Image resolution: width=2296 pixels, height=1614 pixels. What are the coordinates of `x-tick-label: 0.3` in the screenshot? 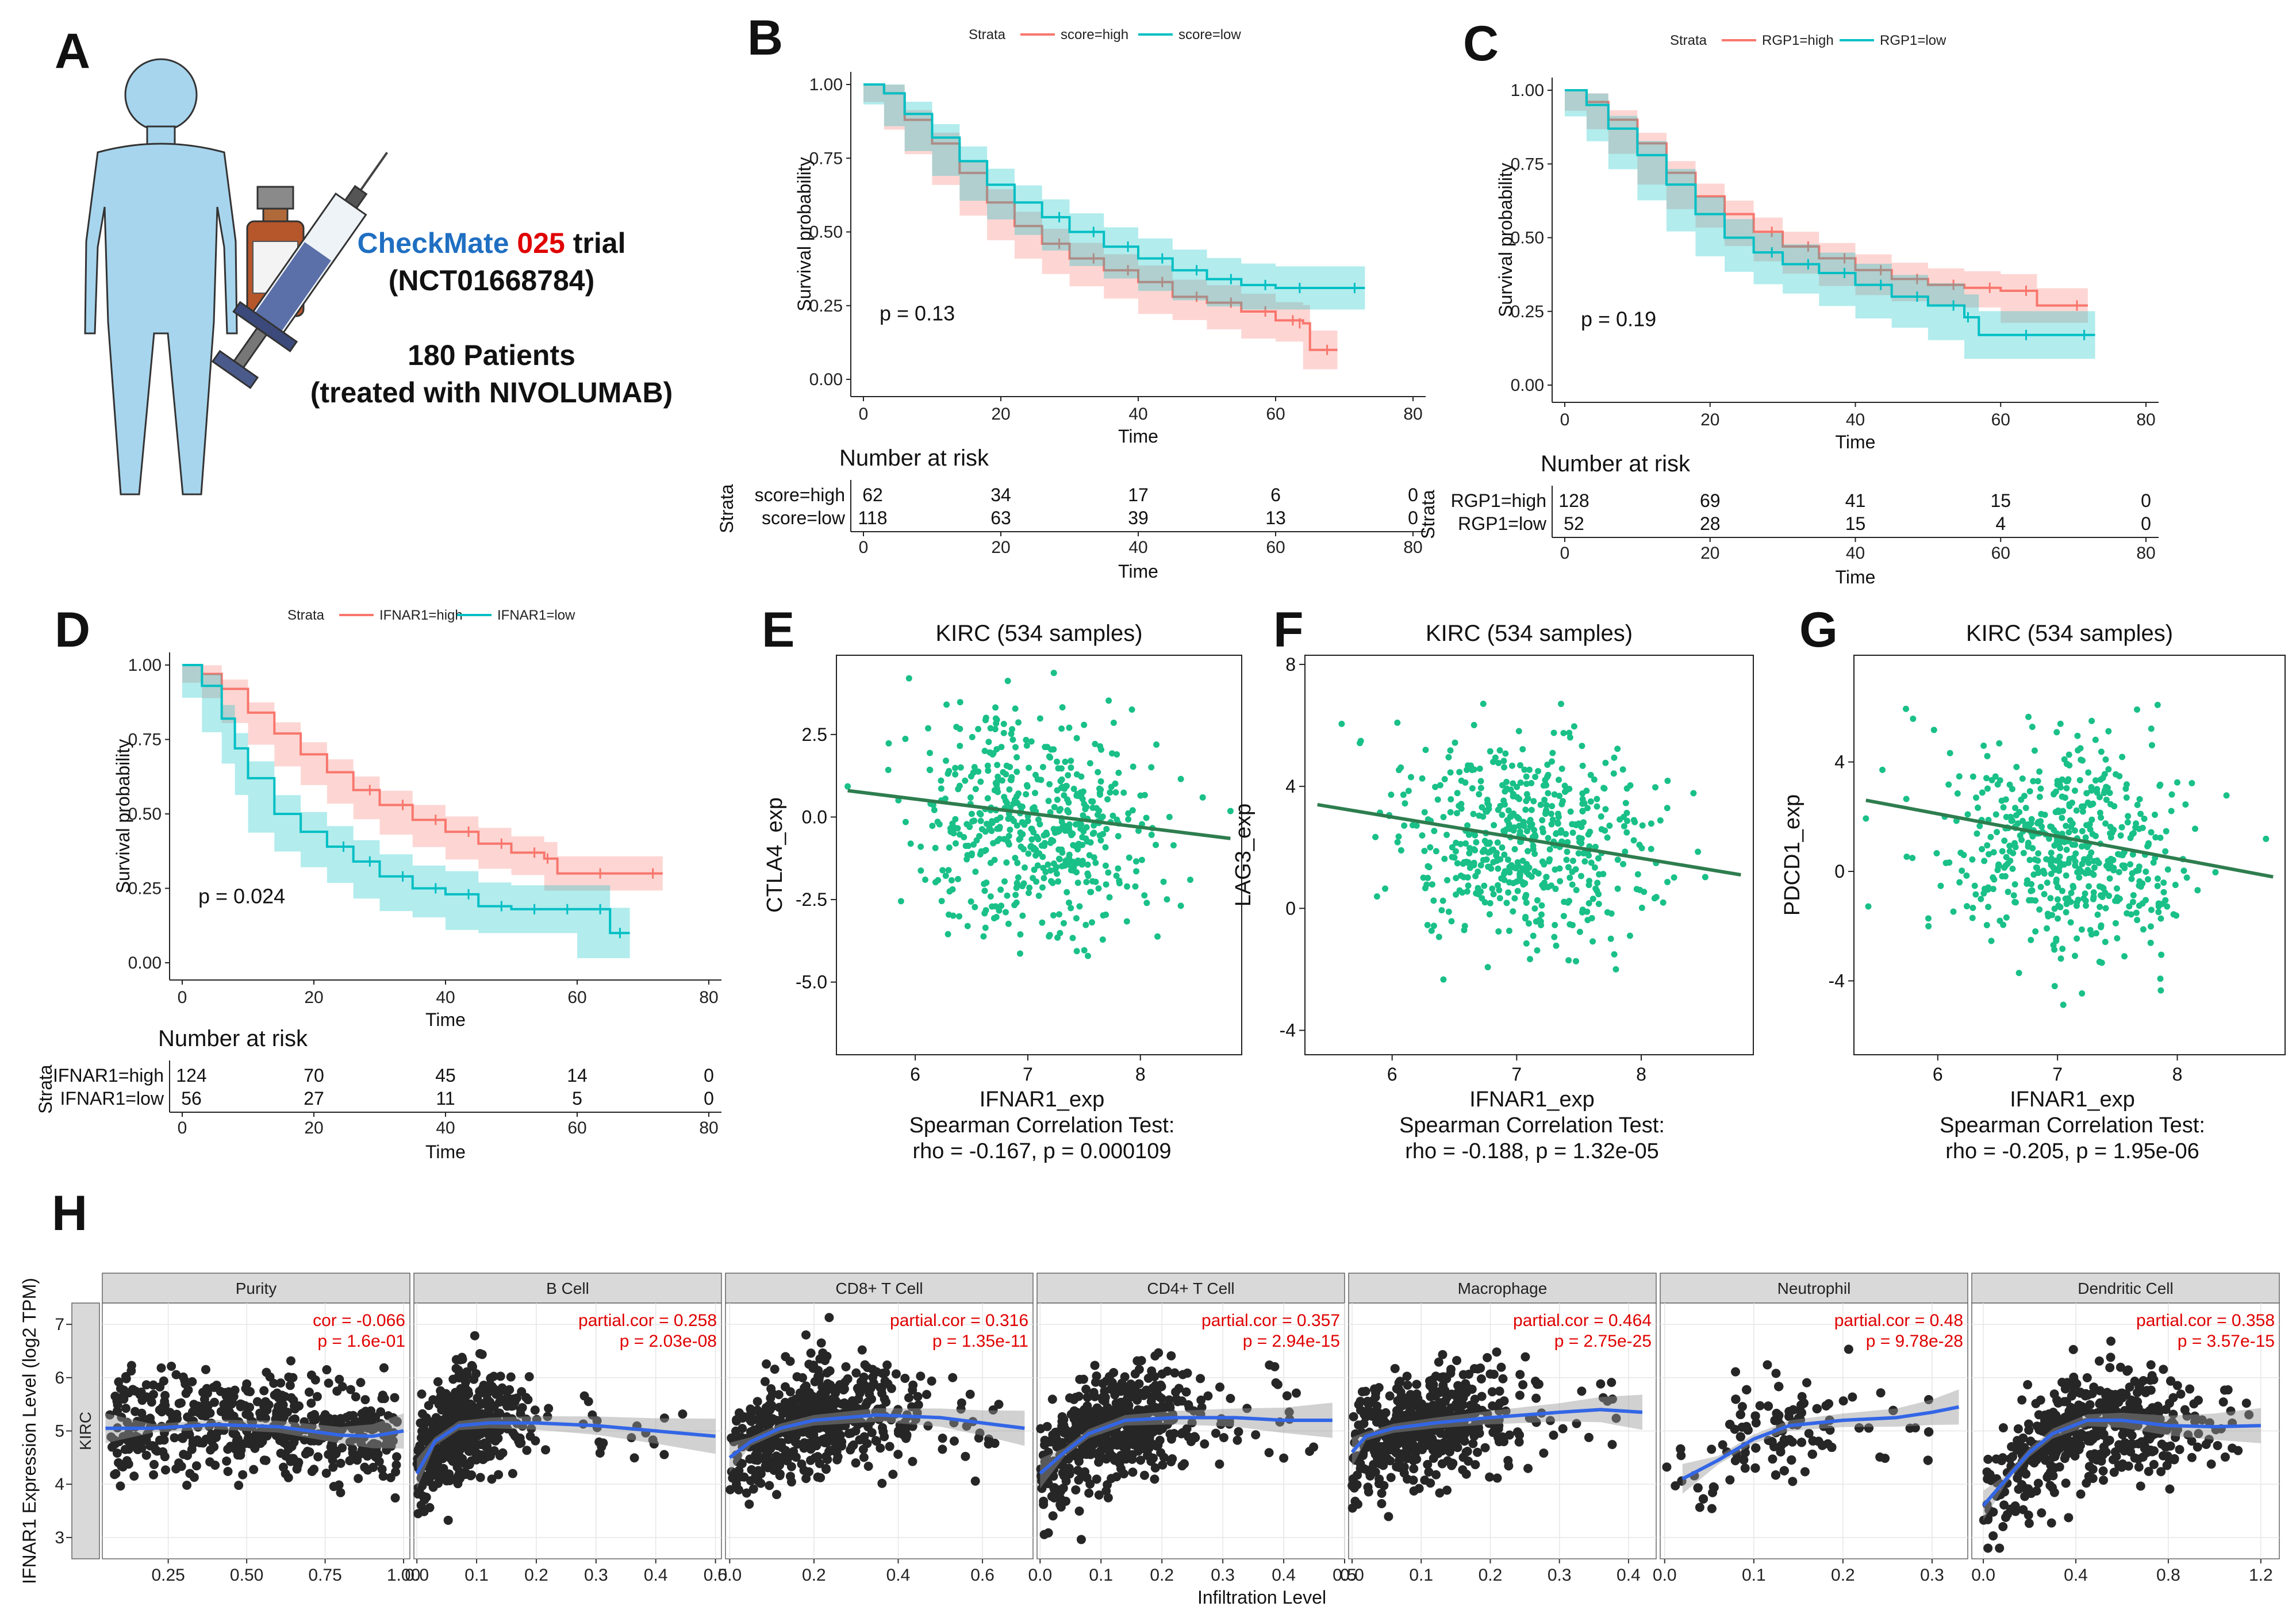 It's located at (1560, 1575).